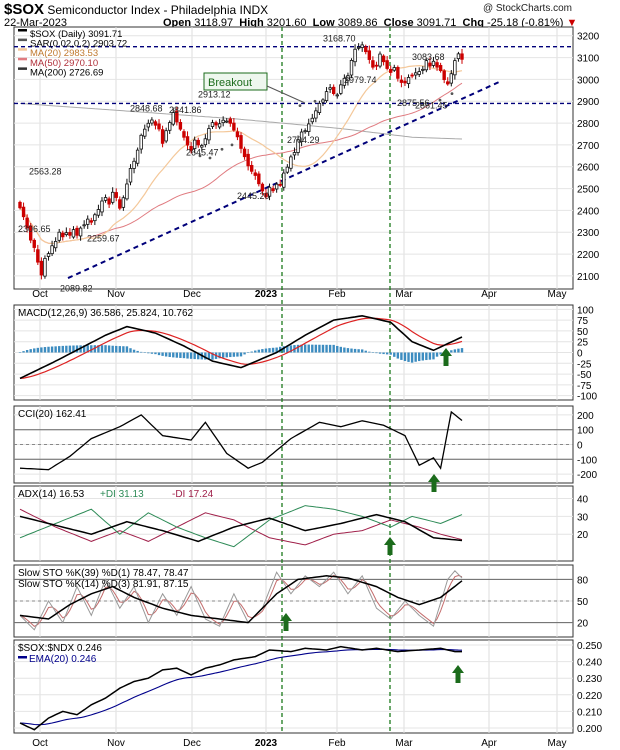  I want to click on adx-legend-minus-di: -DI 17.24, so click(193, 494).